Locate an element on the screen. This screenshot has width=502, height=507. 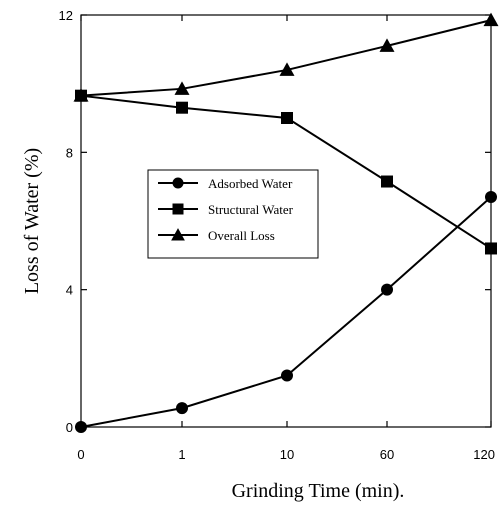
y-axis-title: Loss of Water (%) is located at coordinates (32, 221).